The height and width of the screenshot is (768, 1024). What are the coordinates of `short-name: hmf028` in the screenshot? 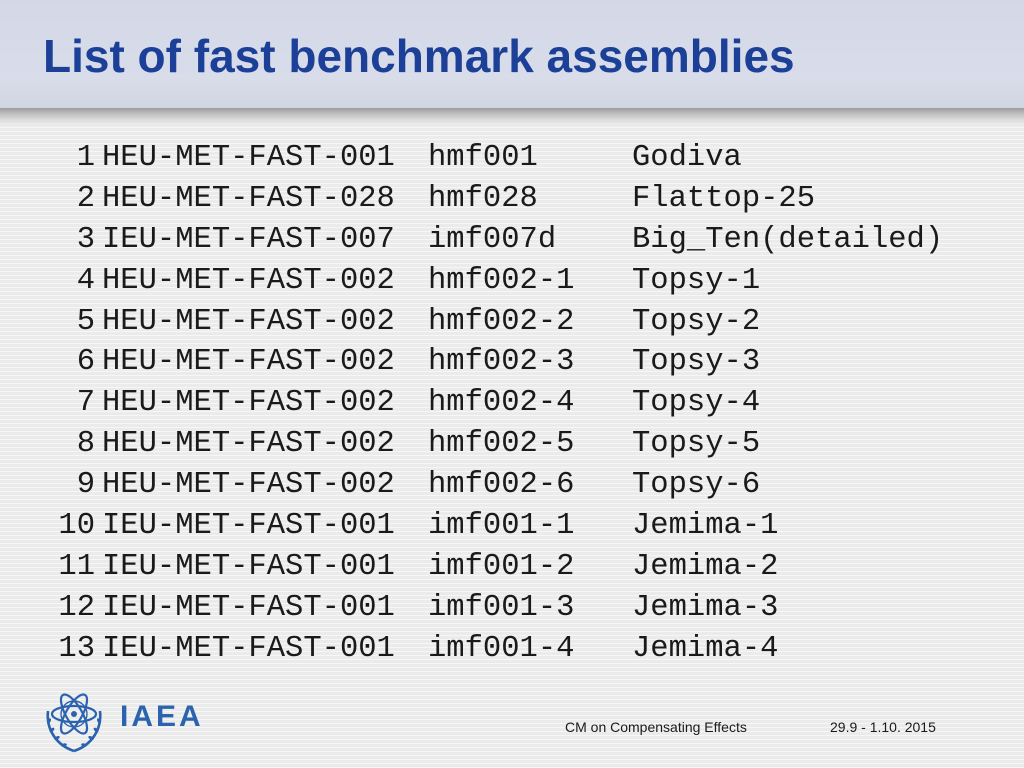 It's located at (483, 198).